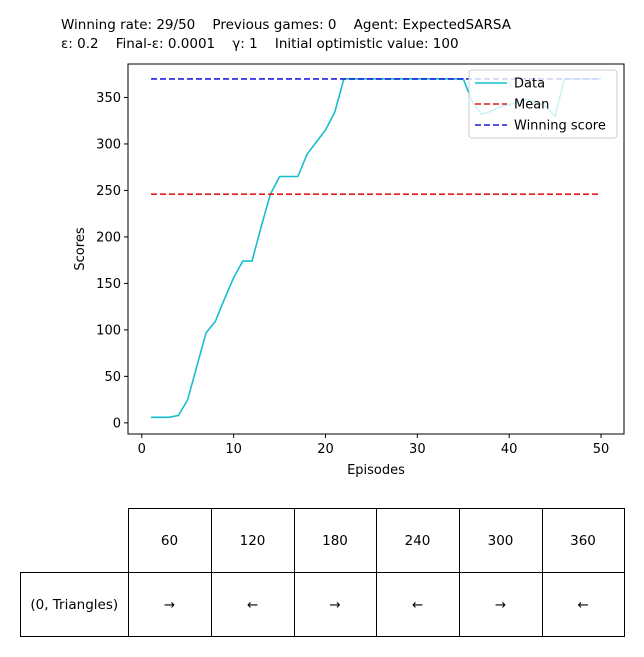  Describe the element at coordinates (560, 126) in the screenshot. I see `legend-label: Winning score` at that location.